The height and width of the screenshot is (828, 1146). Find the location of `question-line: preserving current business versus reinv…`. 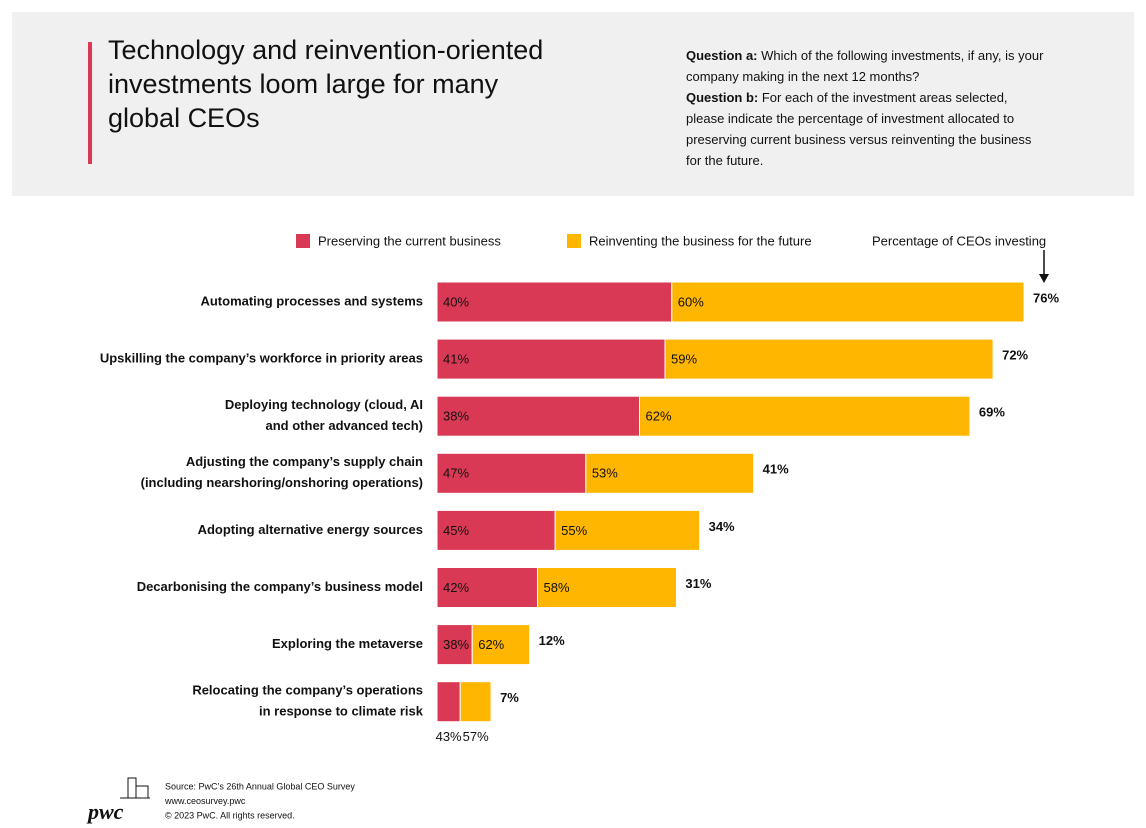

question-line: preserving current business versus reinv… is located at coordinates (859, 139).